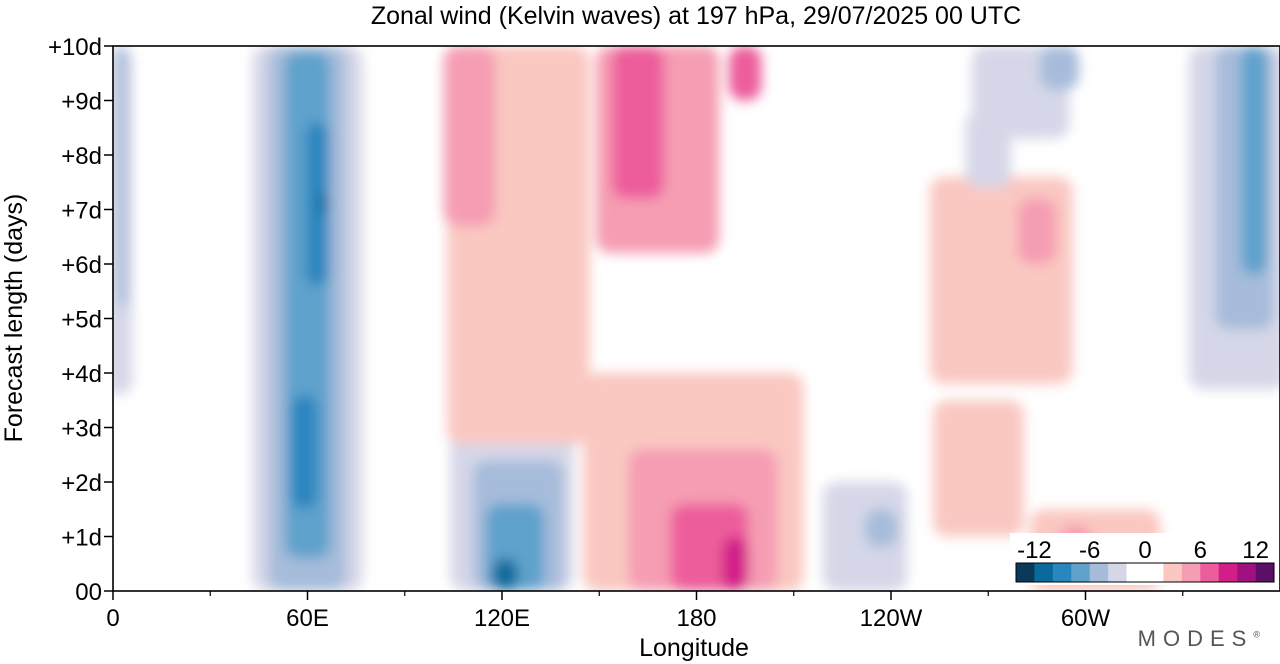 The height and width of the screenshot is (664, 1280). Describe the element at coordinates (81, 156) in the screenshot. I see `y-tick-label-8: +8d` at that location.